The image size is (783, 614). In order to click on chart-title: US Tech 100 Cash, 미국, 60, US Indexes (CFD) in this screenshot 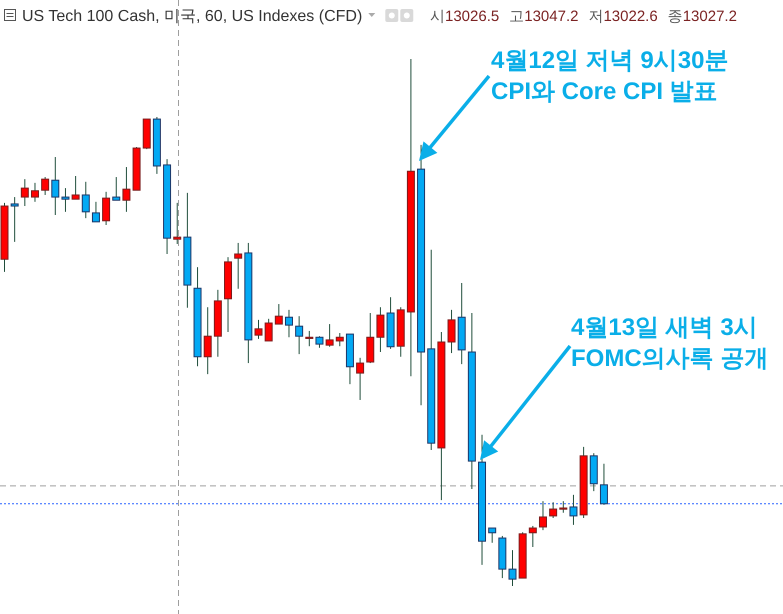, I will do `click(192, 16)`.